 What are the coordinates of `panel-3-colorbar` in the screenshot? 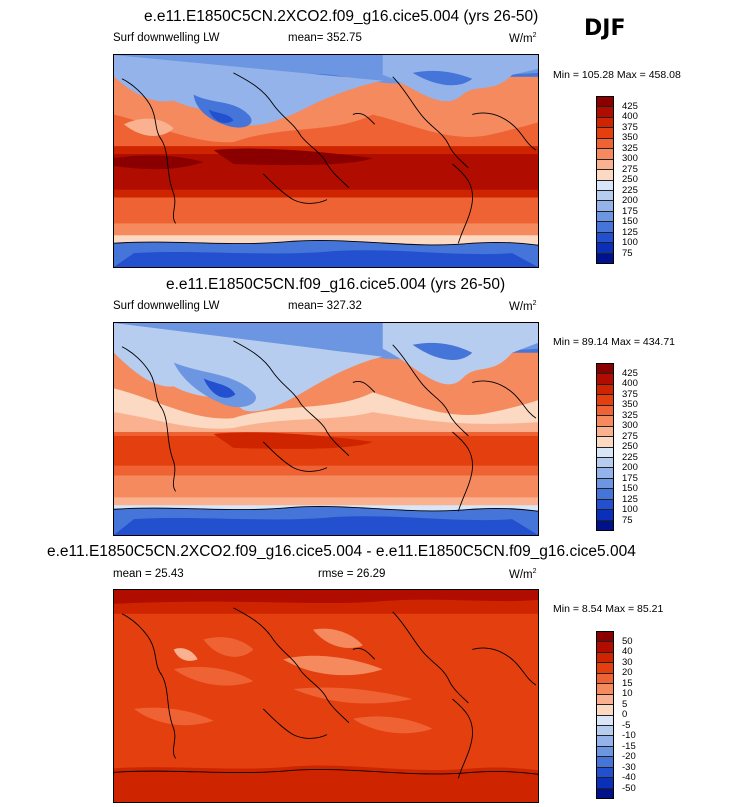 It's located at (605, 715).